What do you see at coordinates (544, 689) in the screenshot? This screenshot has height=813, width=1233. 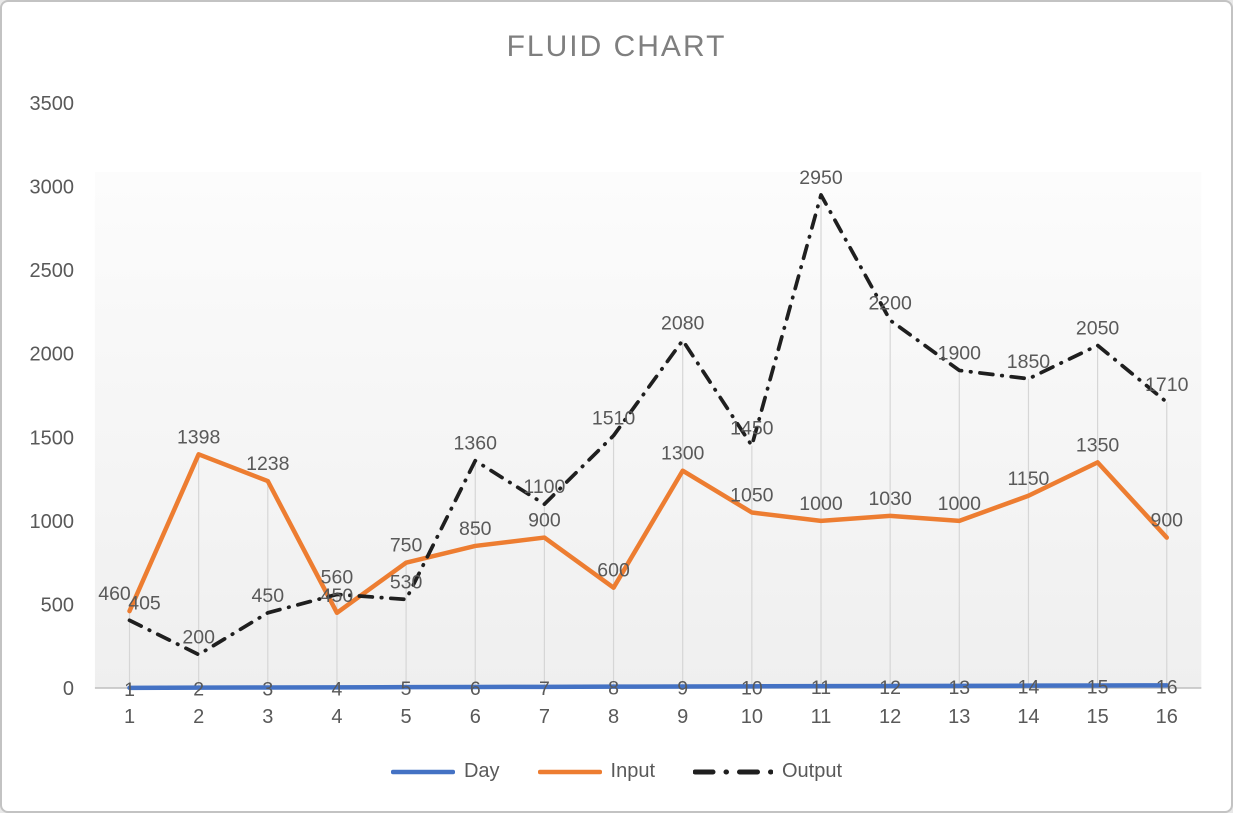 I see `data-label-day: 7` at bounding box center [544, 689].